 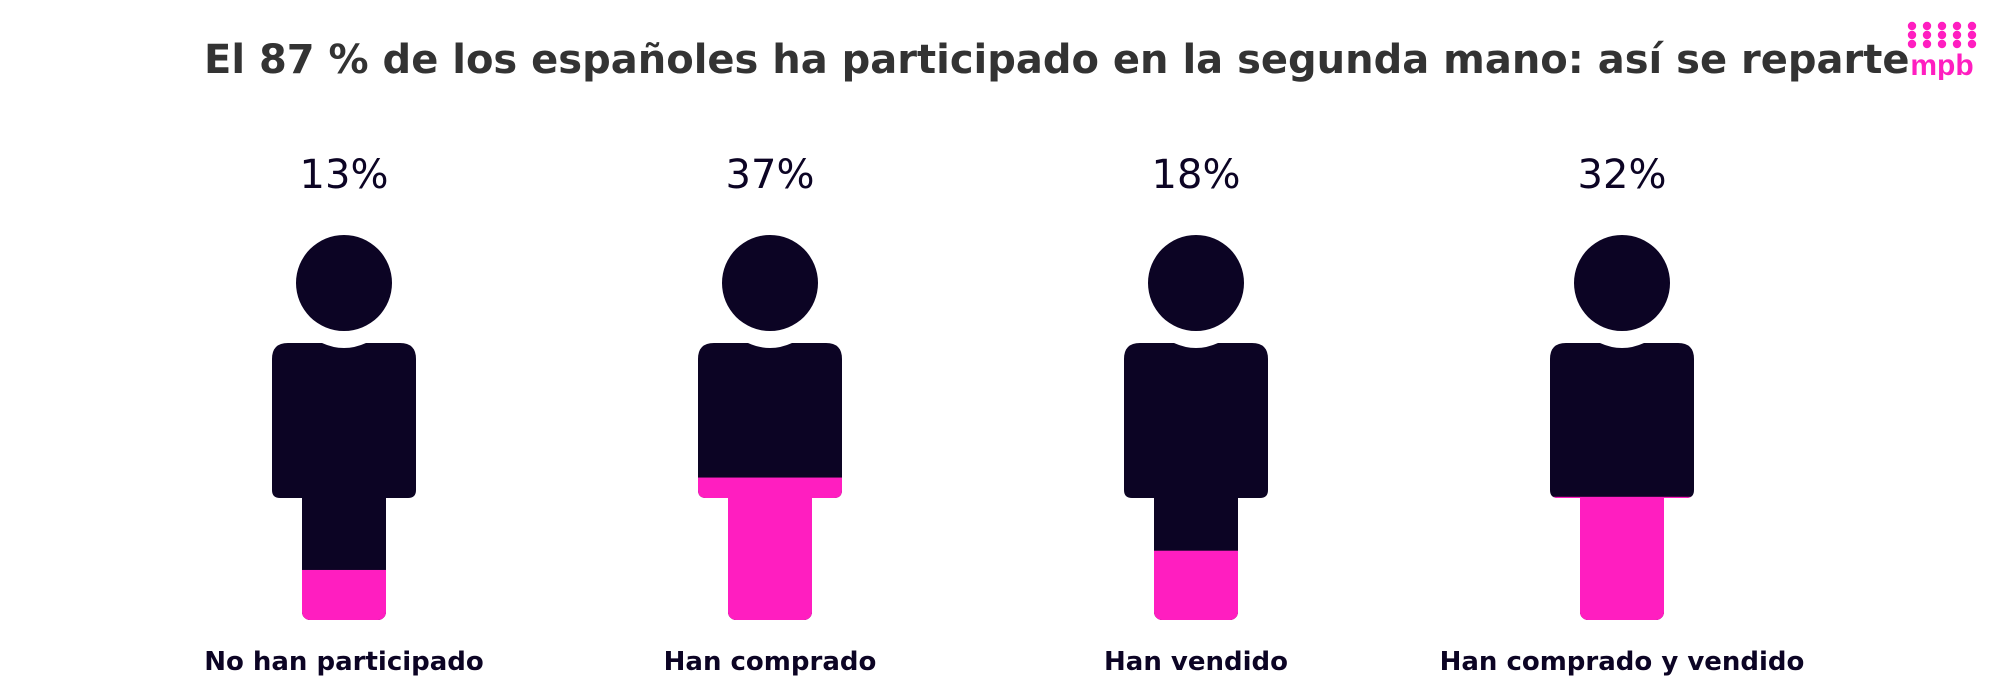 What do you see at coordinates (1196, 175) in the screenshot?
I see `percentage-label: 18%` at bounding box center [1196, 175].